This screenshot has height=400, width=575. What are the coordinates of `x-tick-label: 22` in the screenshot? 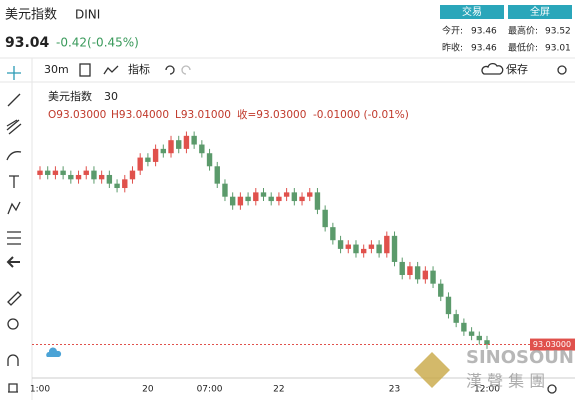 It's located at (278, 390).